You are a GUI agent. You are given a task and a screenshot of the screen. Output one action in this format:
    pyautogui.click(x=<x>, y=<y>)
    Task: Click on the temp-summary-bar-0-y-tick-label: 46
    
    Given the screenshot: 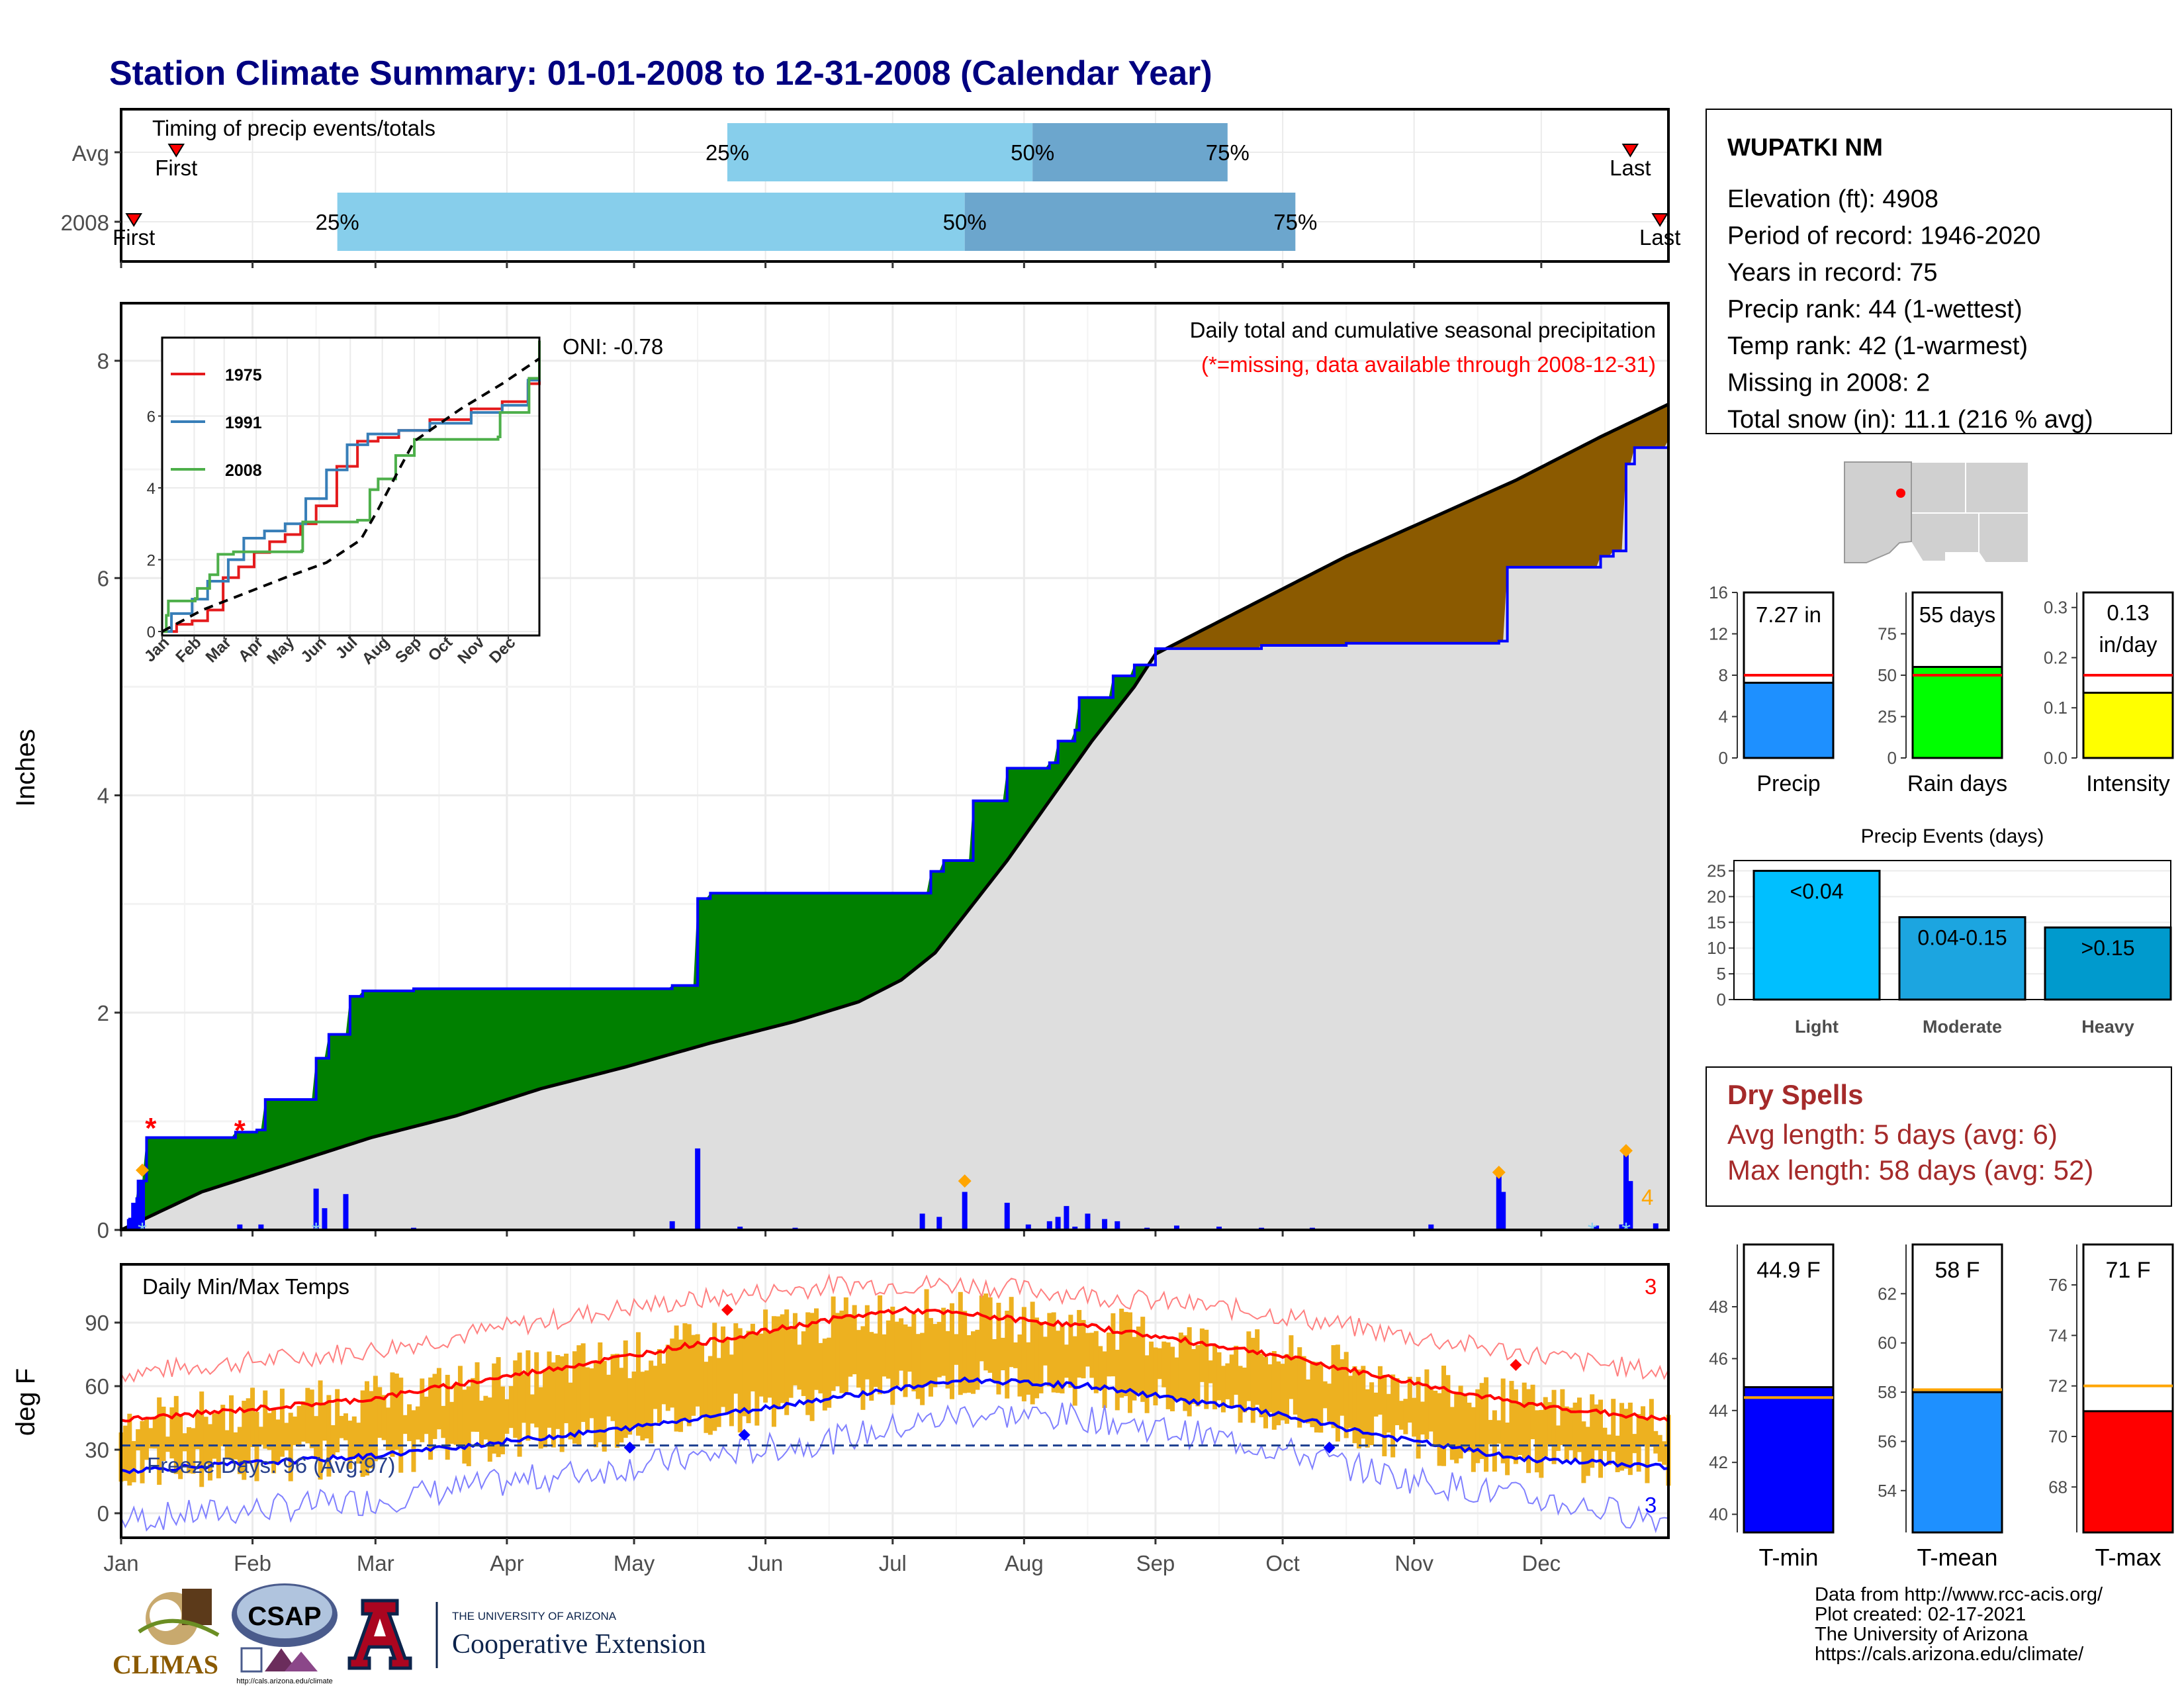 What is the action you would take?
    pyautogui.click(x=1718, y=1358)
    